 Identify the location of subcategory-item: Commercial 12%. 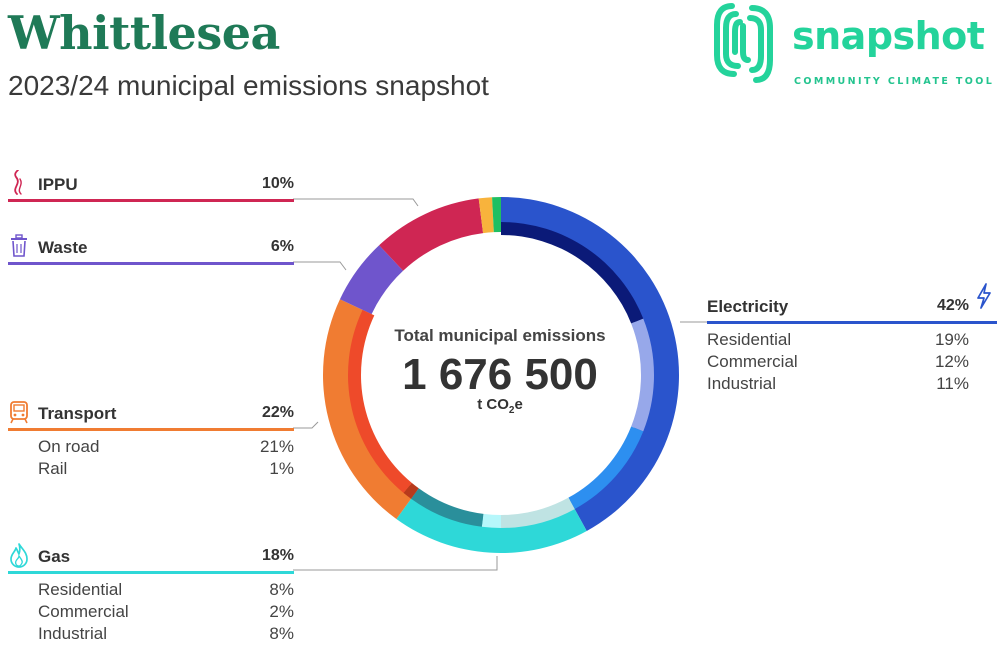
(852, 363).